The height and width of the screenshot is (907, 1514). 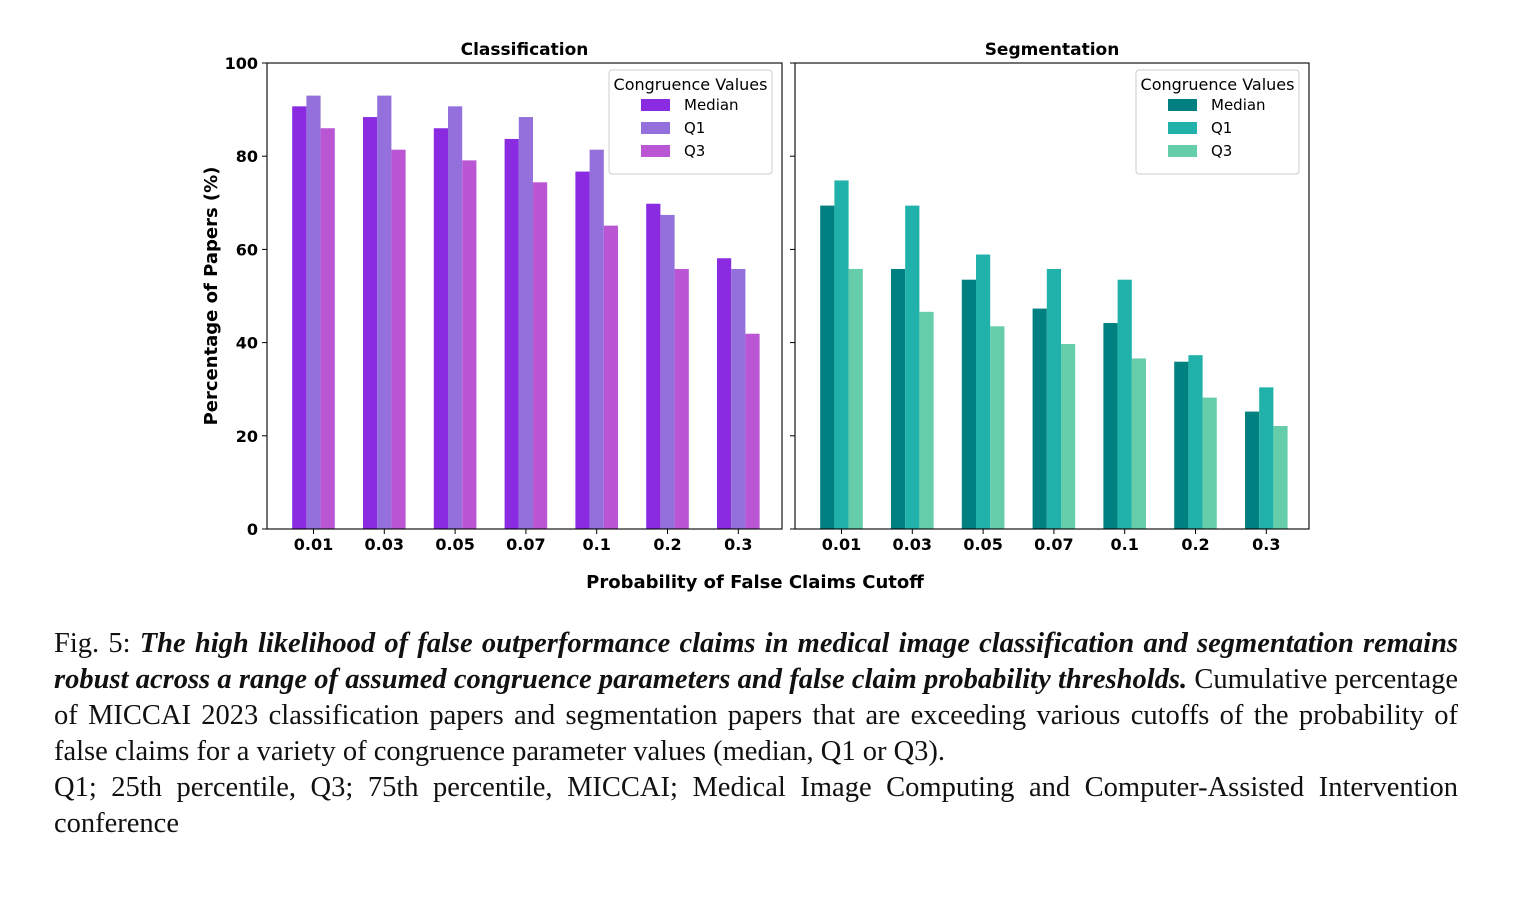 I want to click on classification-x-tick-label: 0.1, so click(x=597, y=544).